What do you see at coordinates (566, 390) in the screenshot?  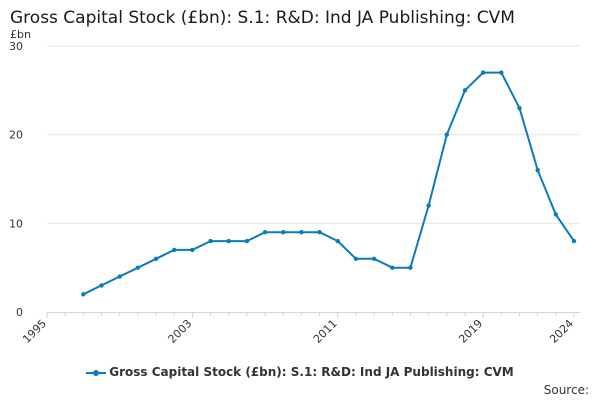 I see `source-label: Source:` at bounding box center [566, 390].